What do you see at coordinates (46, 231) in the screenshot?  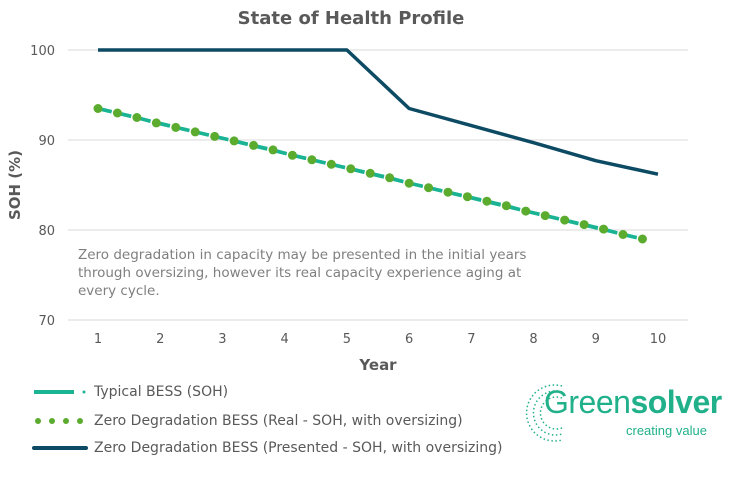 I see `y-tick-label: 80` at bounding box center [46, 231].